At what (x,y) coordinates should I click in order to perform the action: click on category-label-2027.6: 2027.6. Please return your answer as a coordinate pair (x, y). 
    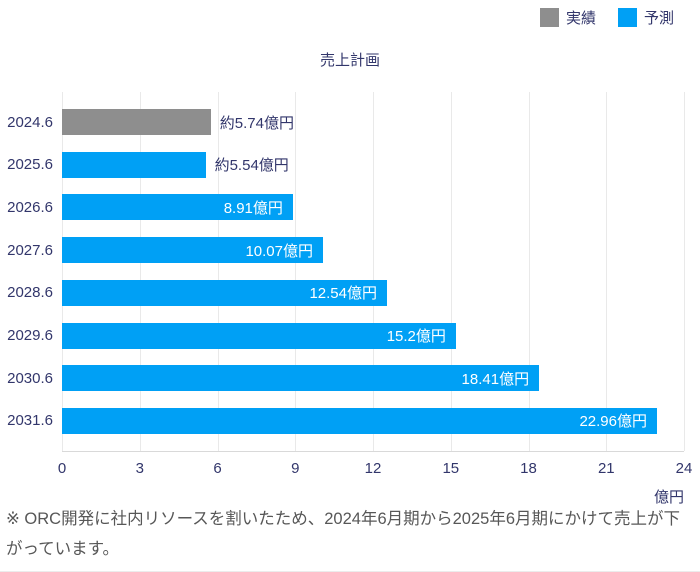
    Looking at the image, I should click on (30, 250).